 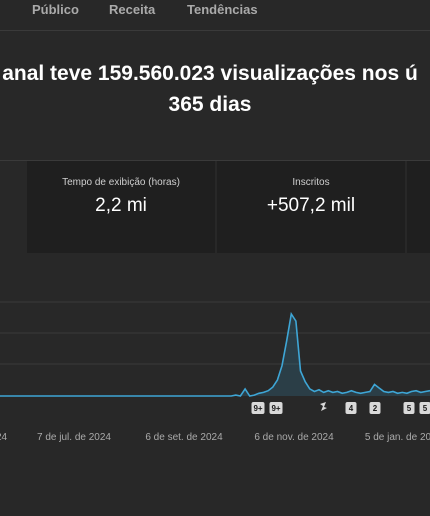 What do you see at coordinates (222, 9) in the screenshot?
I see `tab-tendencias: Tendências` at bounding box center [222, 9].